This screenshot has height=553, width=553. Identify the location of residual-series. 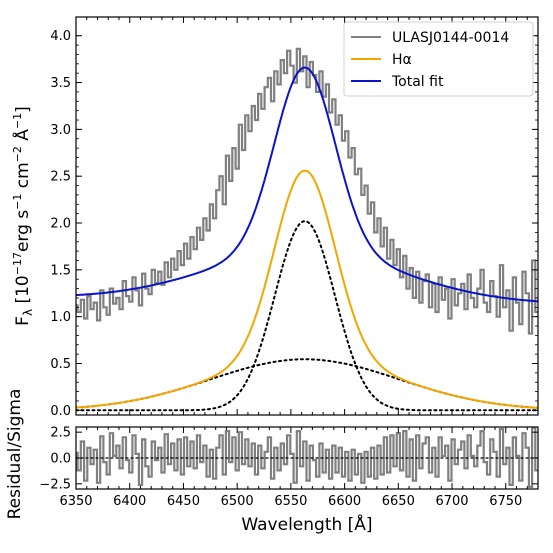
(307, 457).